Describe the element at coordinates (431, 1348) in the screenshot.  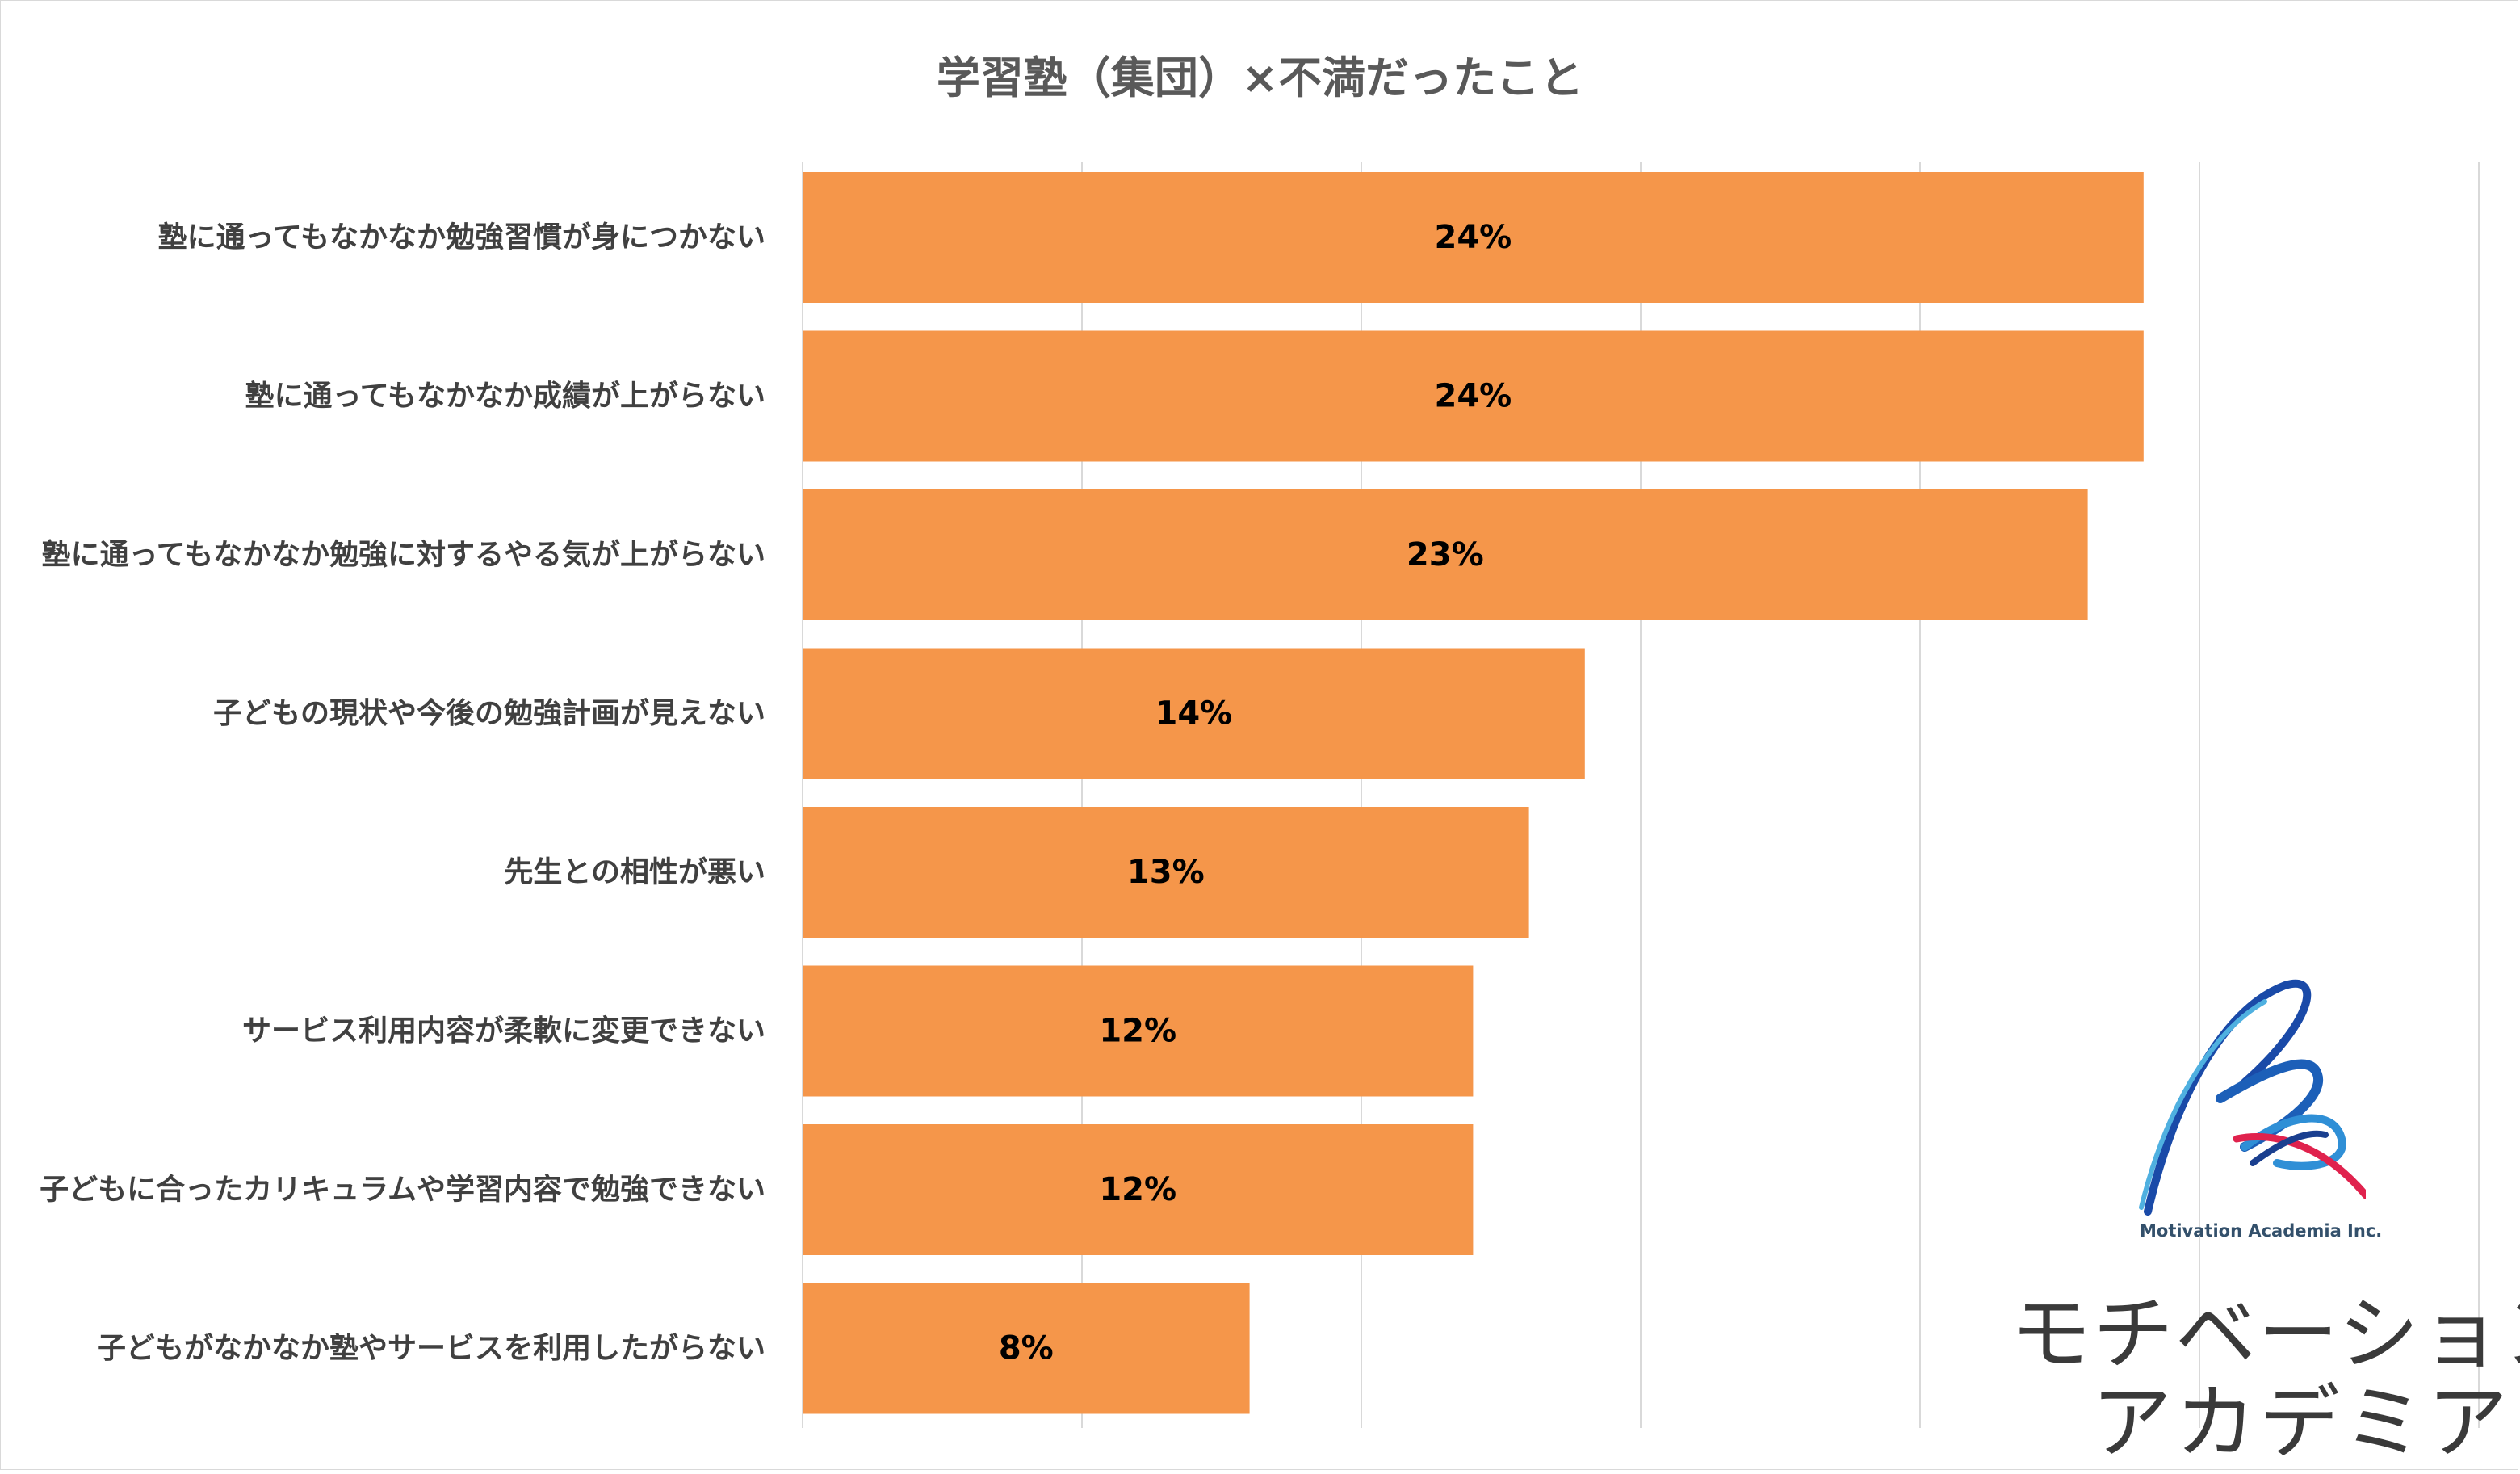
I see `category-label: 子どもがなかなか塾やサービスを利用したがらない` at that location.